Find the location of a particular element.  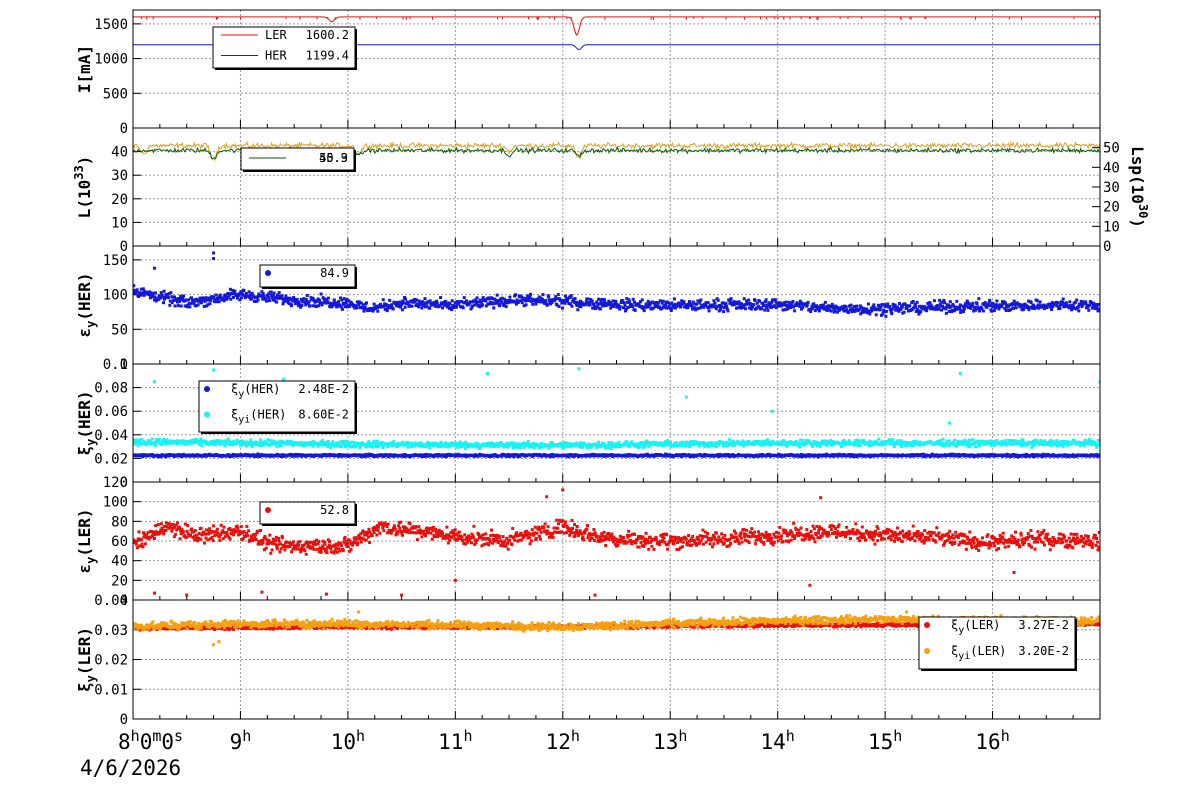

y-tick-label: 1500 is located at coordinates (111, 25).